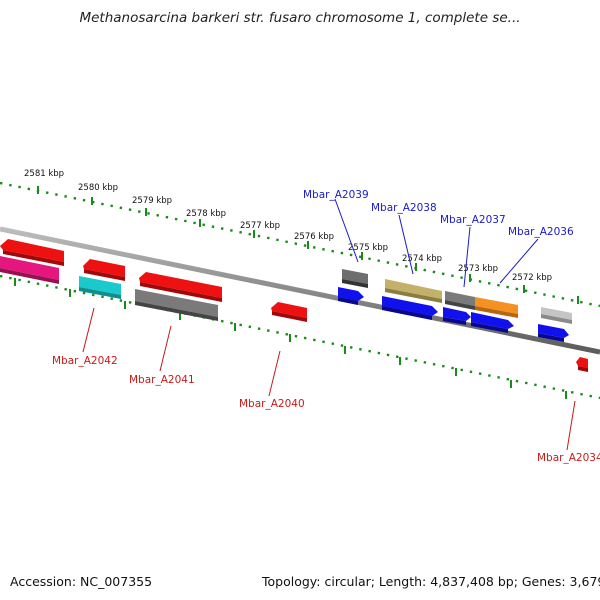  I want to click on kbp-label: 2580 kbp, so click(98, 188).